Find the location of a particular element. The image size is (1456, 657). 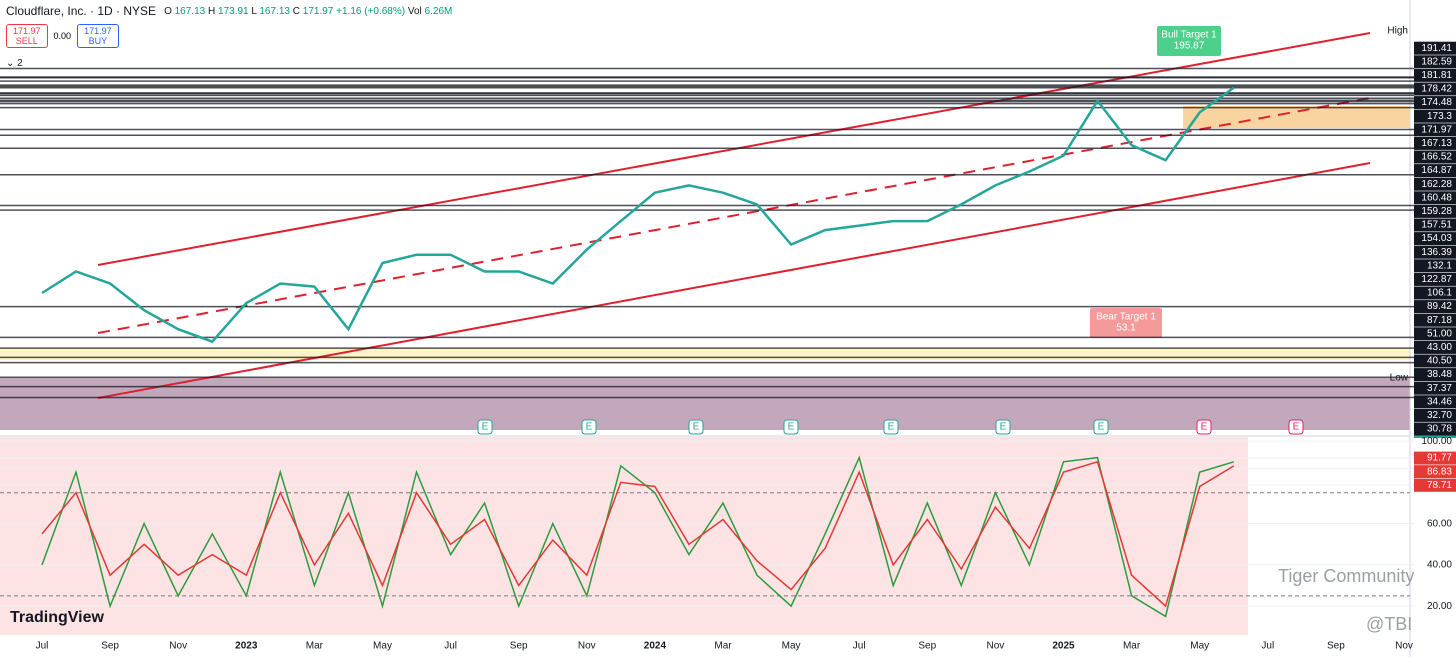

sell-button: 171.97 SELL is located at coordinates (27, 36).